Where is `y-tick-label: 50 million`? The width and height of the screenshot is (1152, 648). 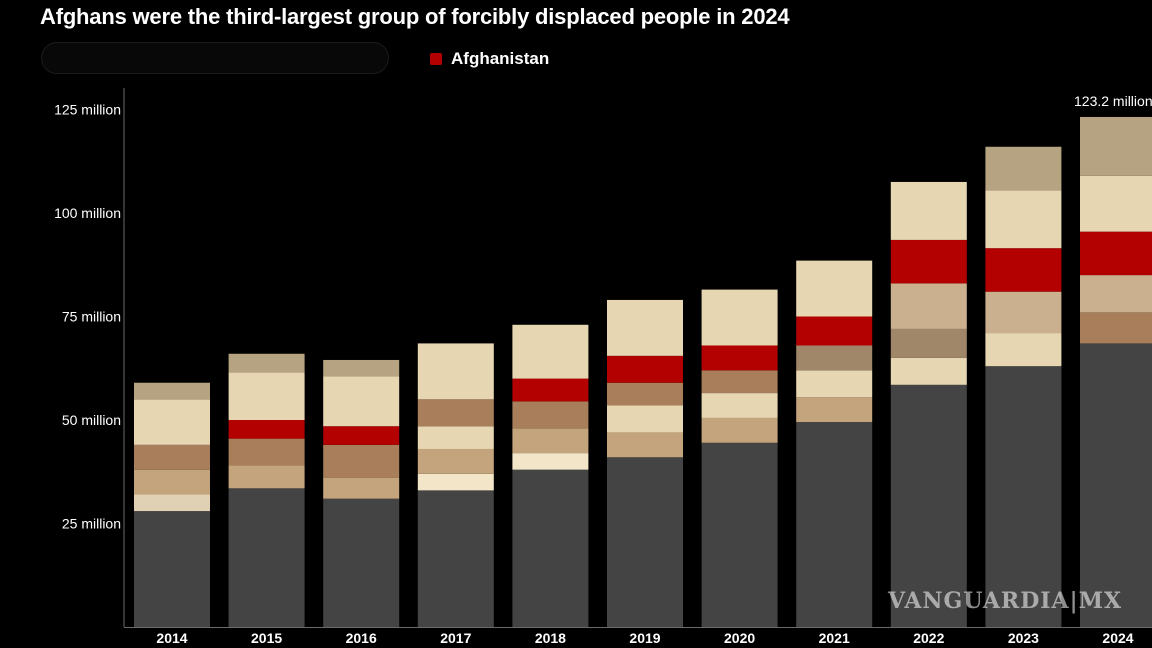 y-tick-label: 50 million is located at coordinates (91, 420).